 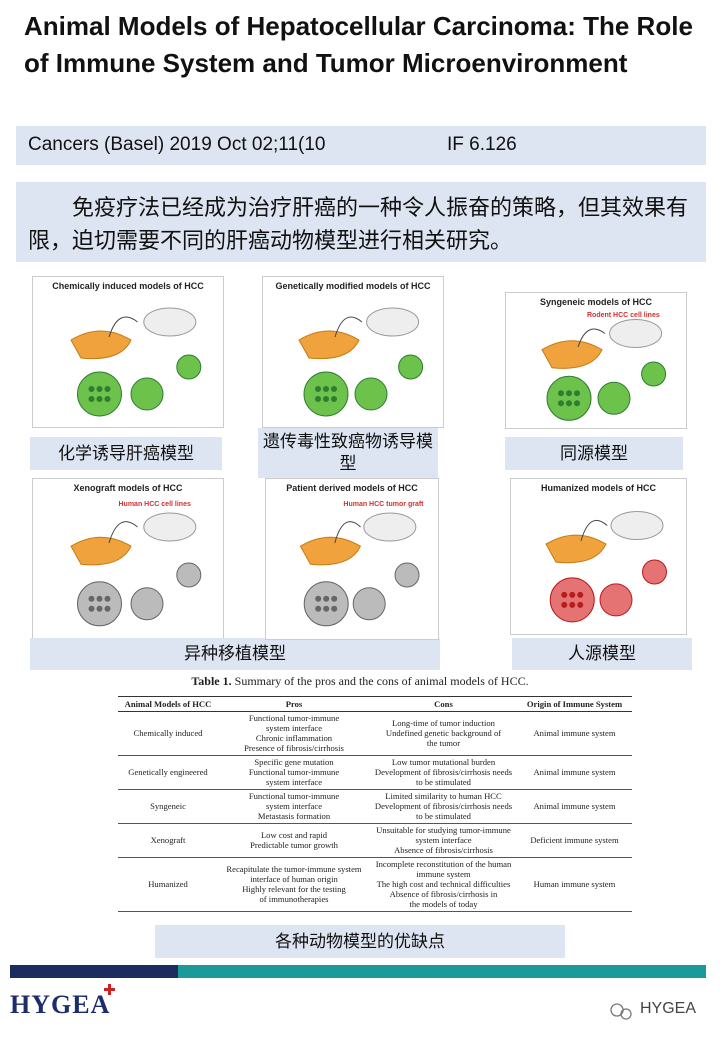 I want to click on table-cell: Xenograft, so click(x=168, y=840).